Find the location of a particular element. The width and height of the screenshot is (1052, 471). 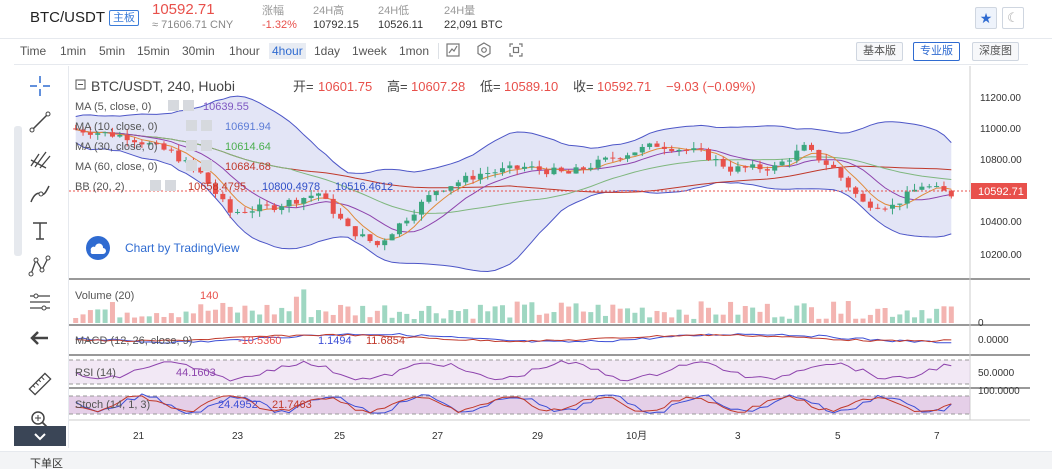

toolbar-scrollbar is located at coordinates (18, 191).